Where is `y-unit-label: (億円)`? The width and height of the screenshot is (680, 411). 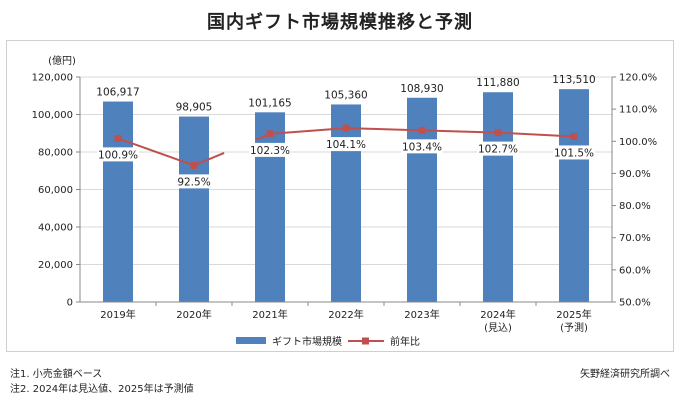
y-unit-label: (億円) is located at coordinates (62, 60).